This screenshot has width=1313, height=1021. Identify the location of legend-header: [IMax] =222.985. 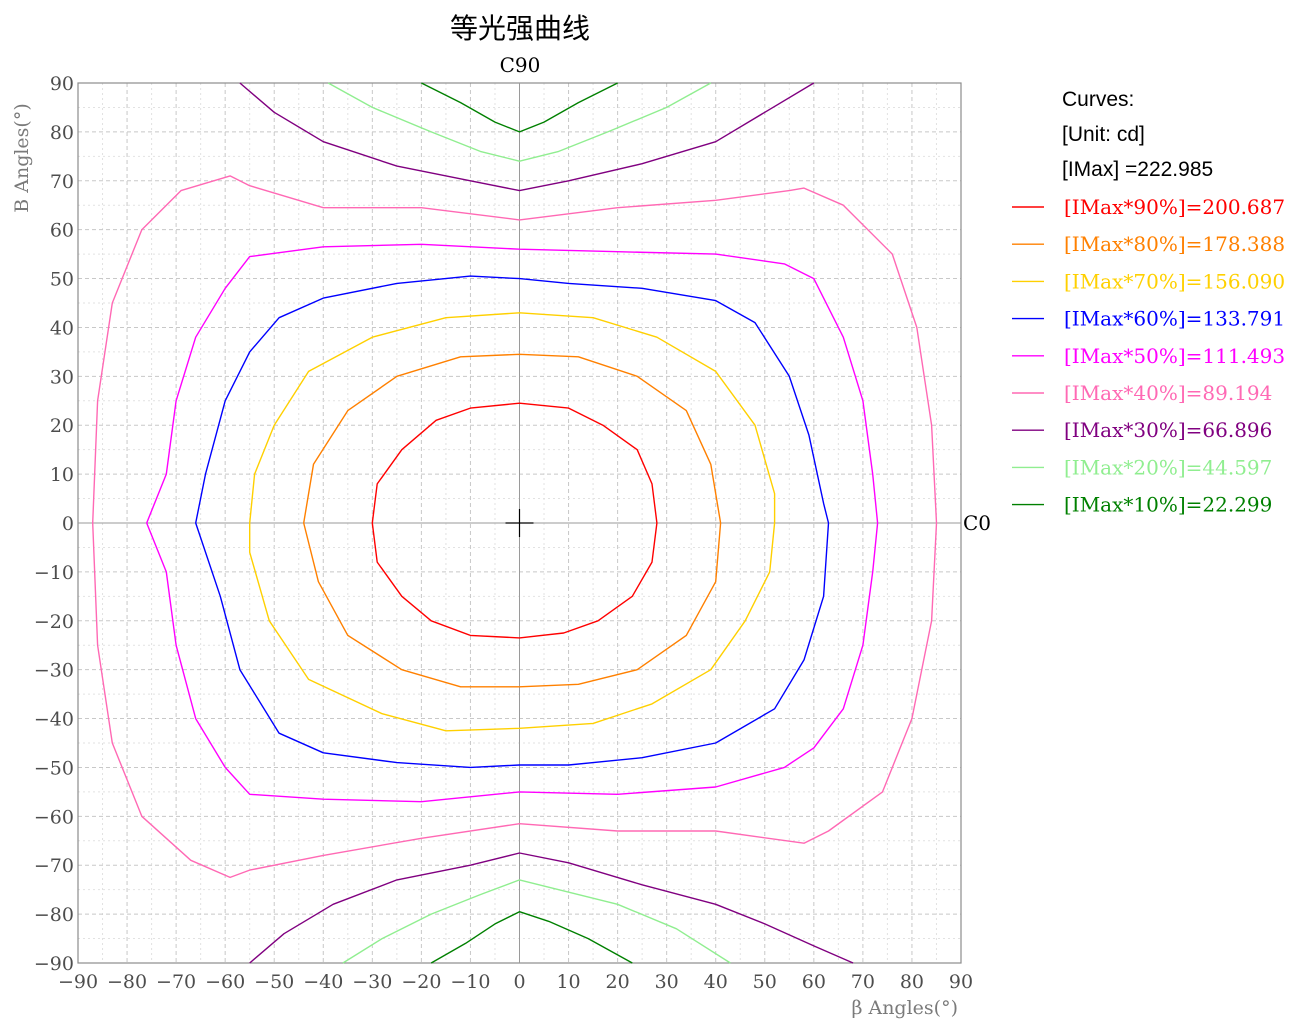
(1137, 169).